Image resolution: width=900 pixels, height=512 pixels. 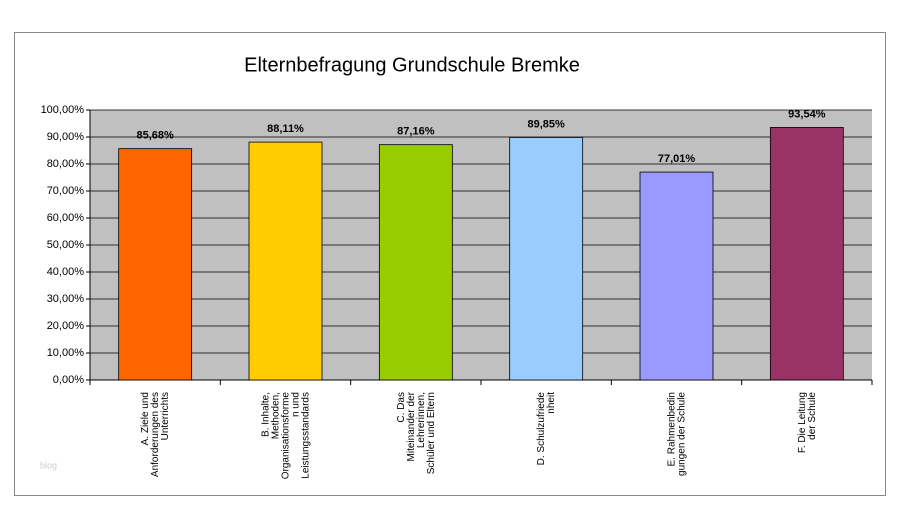 What do you see at coordinates (66, 353) in the screenshot?
I see `y-tick-label: 10,00%` at bounding box center [66, 353].